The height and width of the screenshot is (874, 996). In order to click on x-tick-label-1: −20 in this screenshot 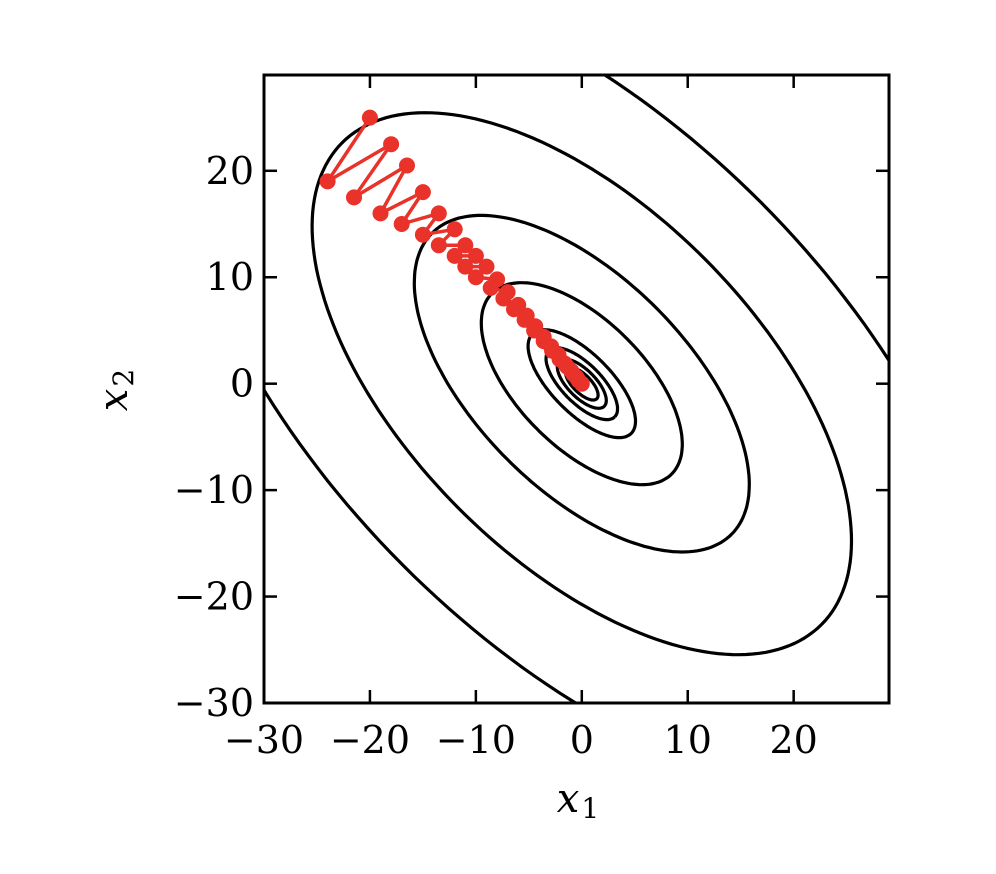, I will do `click(370, 740)`.